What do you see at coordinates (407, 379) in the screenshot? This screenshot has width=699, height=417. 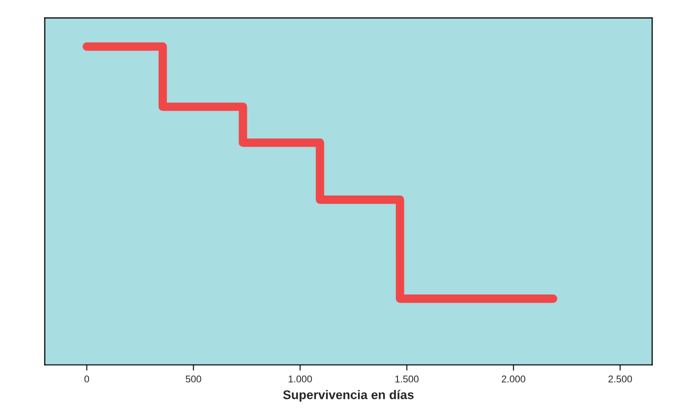 I see `x-tick-label: 1.500` at bounding box center [407, 379].